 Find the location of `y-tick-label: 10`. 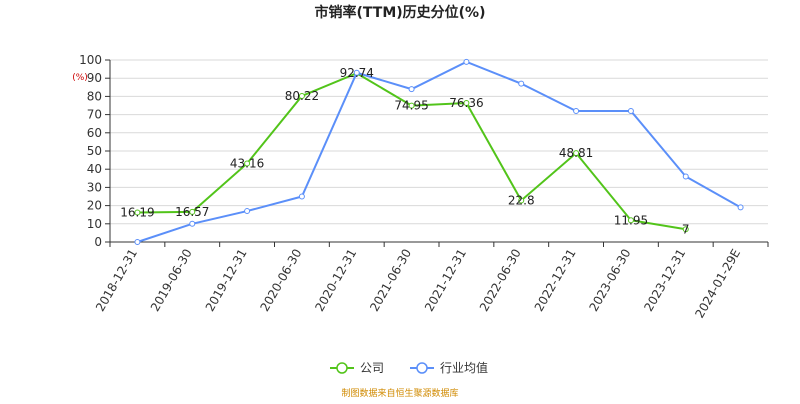

y-tick-label: 10 is located at coordinates (94, 224).